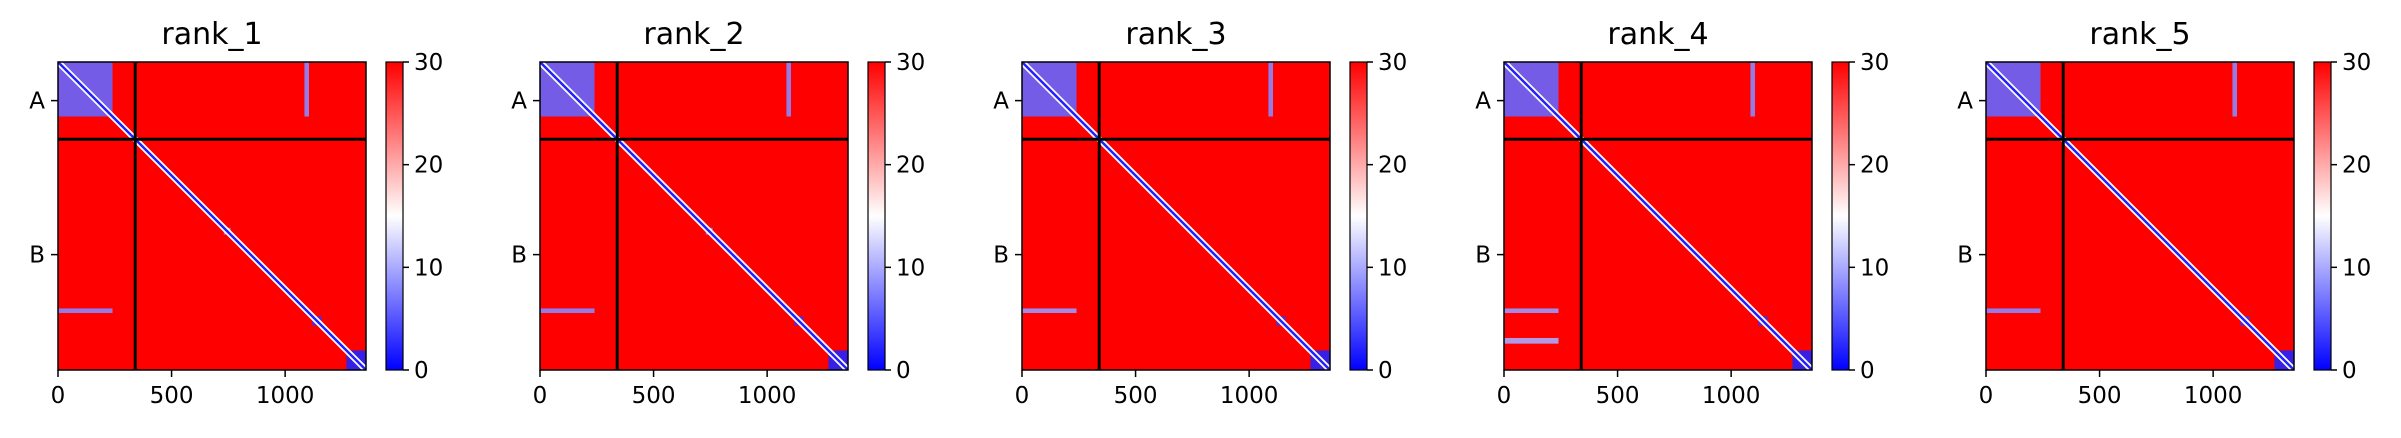 The image size is (2401, 438). I want to click on panel-title: rank_2, so click(693, 34).